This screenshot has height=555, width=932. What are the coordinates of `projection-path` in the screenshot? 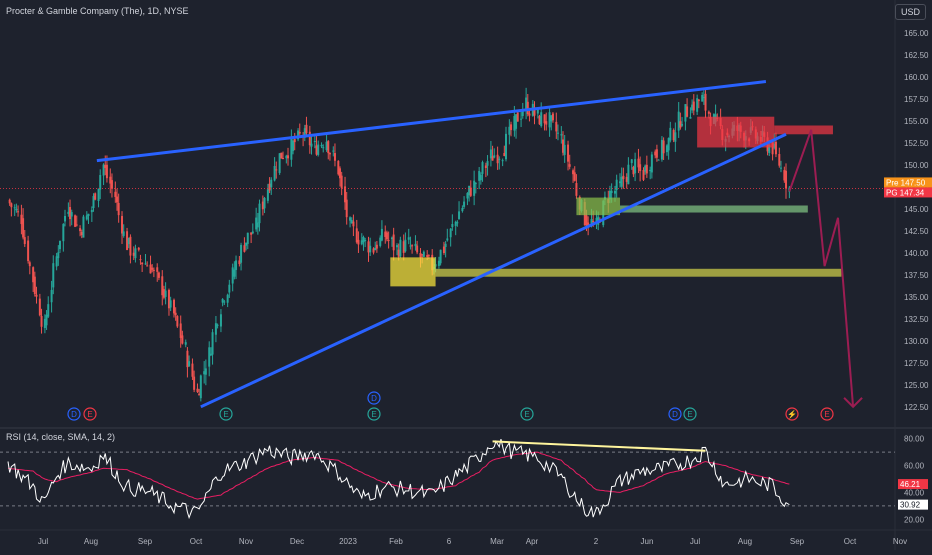 It's located at (821, 268).